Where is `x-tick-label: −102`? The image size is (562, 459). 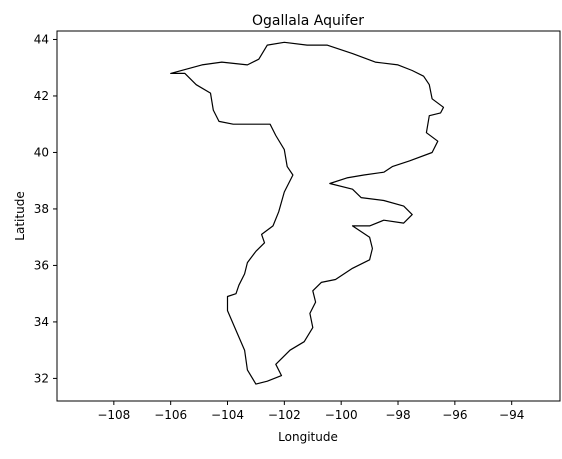
x-tick-label: −102 is located at coordinates (284, 415).